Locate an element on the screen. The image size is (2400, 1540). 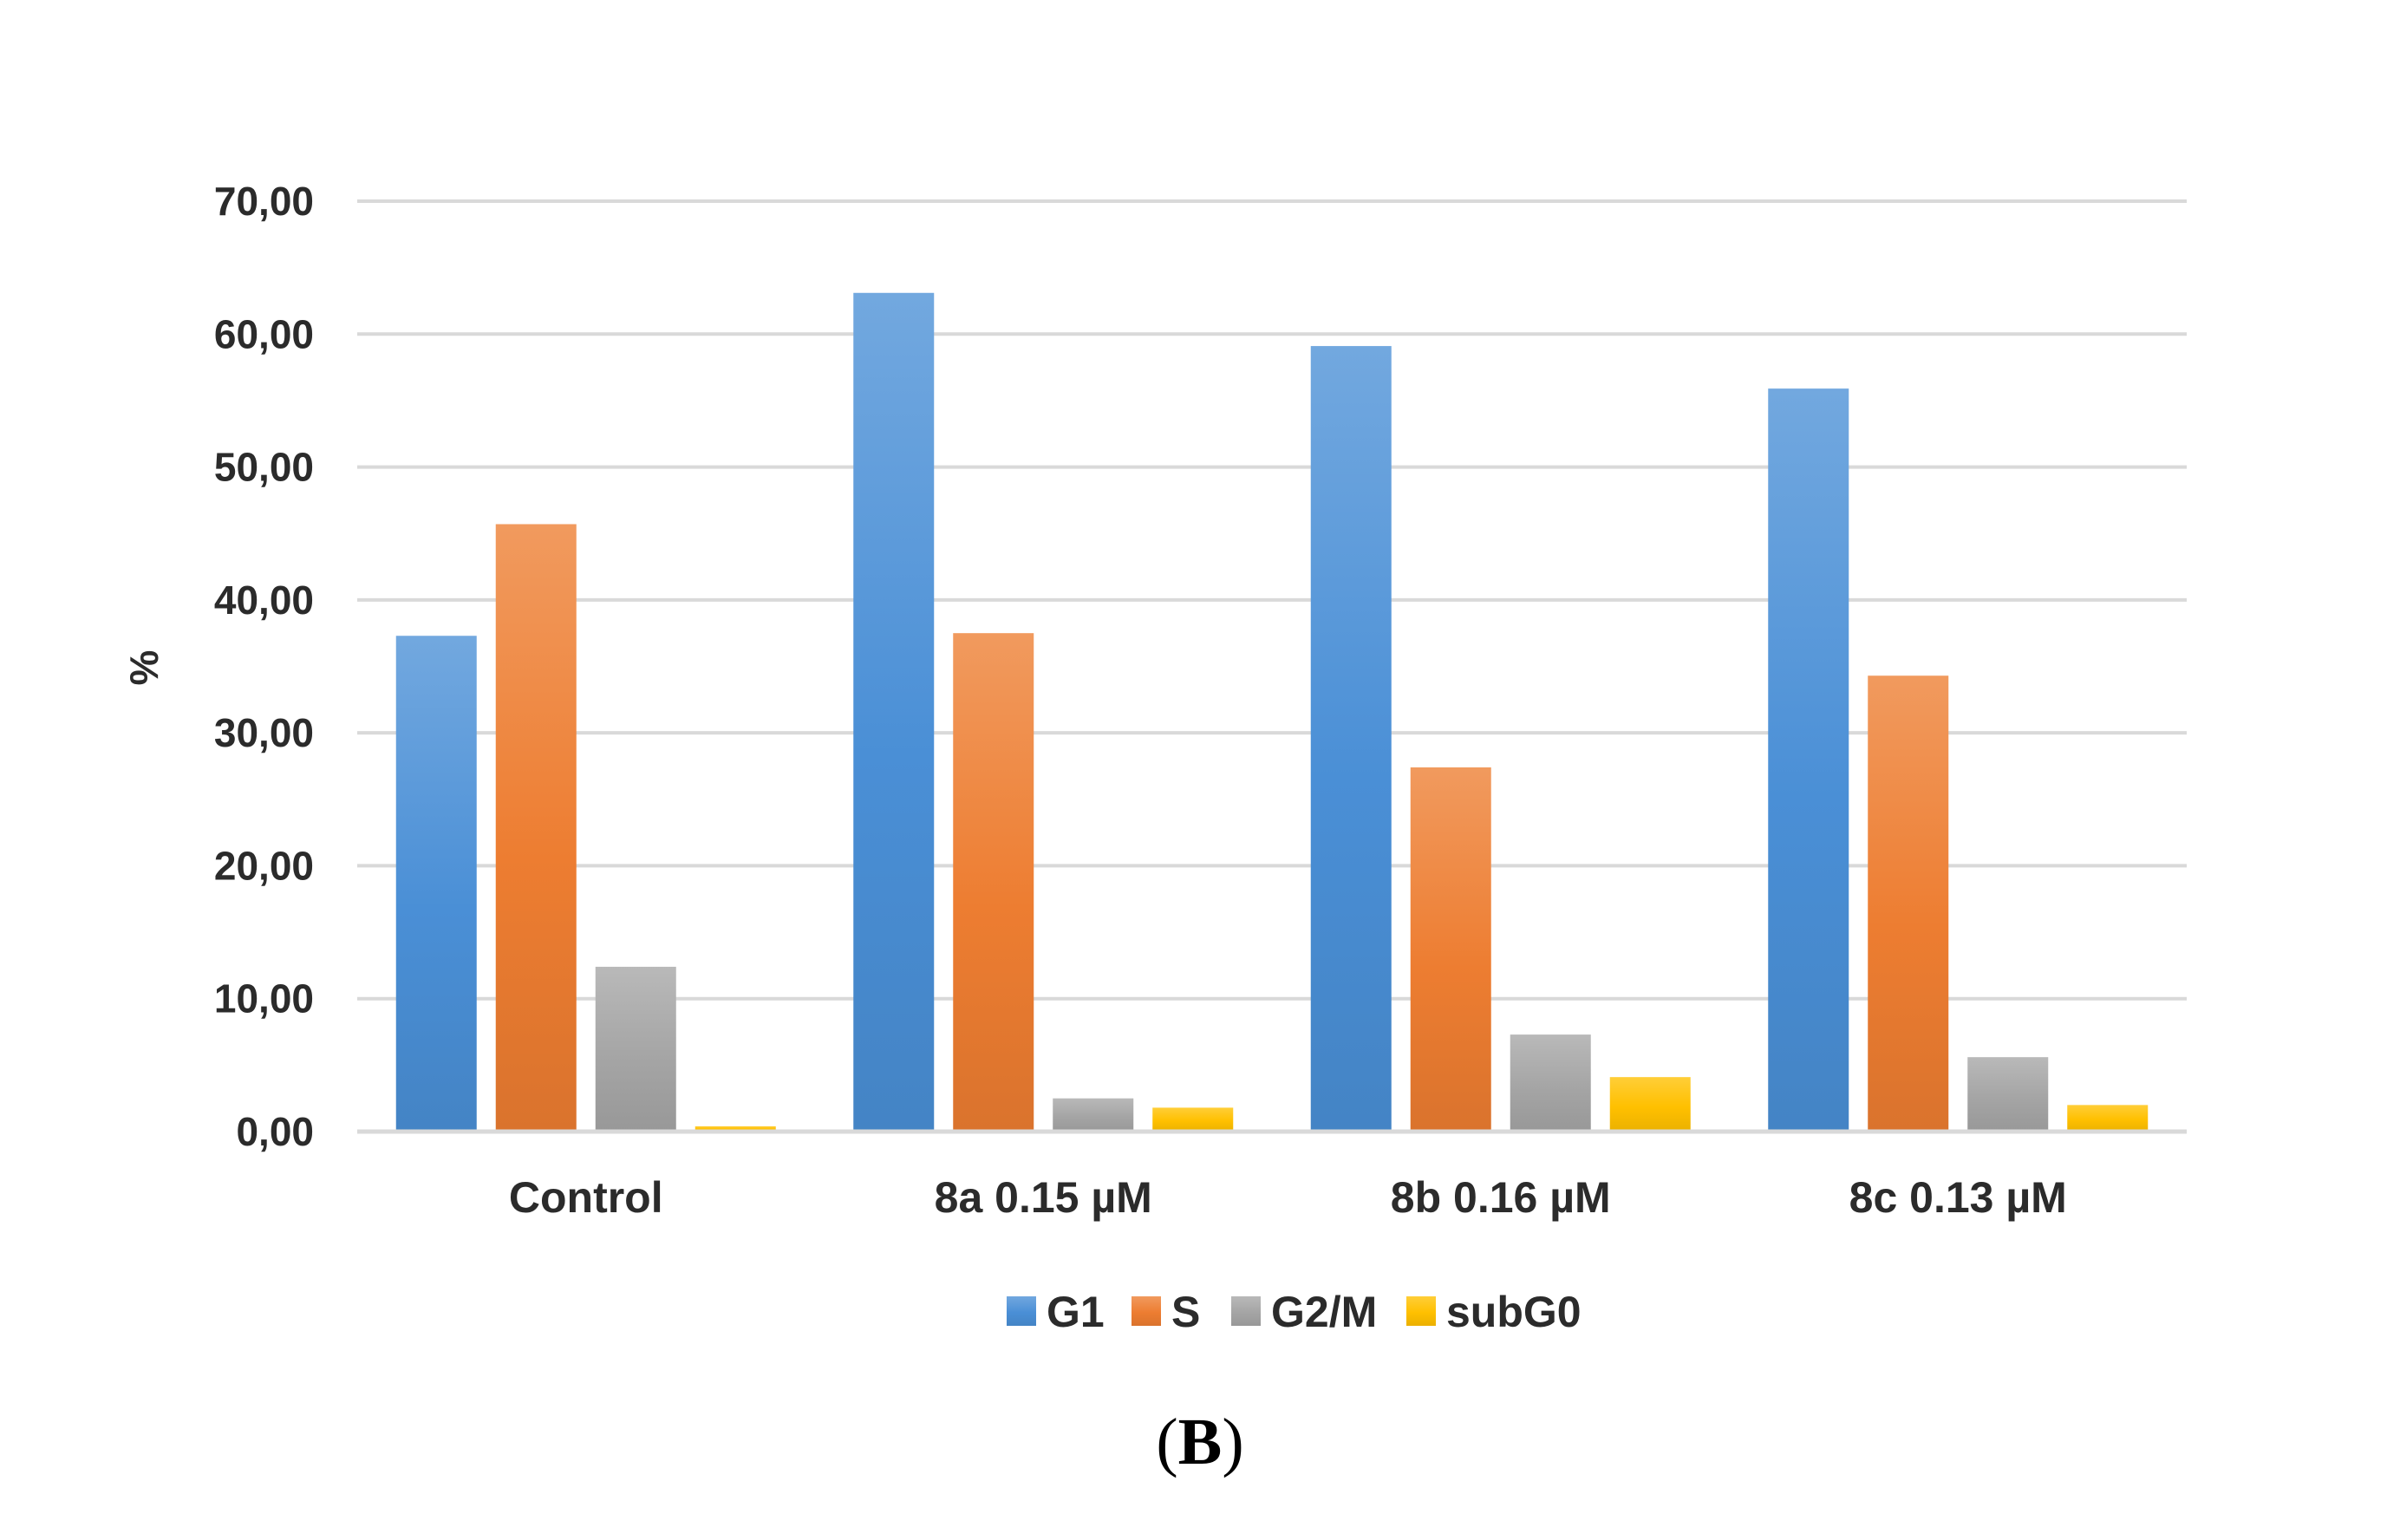
y-tick-label: 10,00 is located at coordinates (264, 998).